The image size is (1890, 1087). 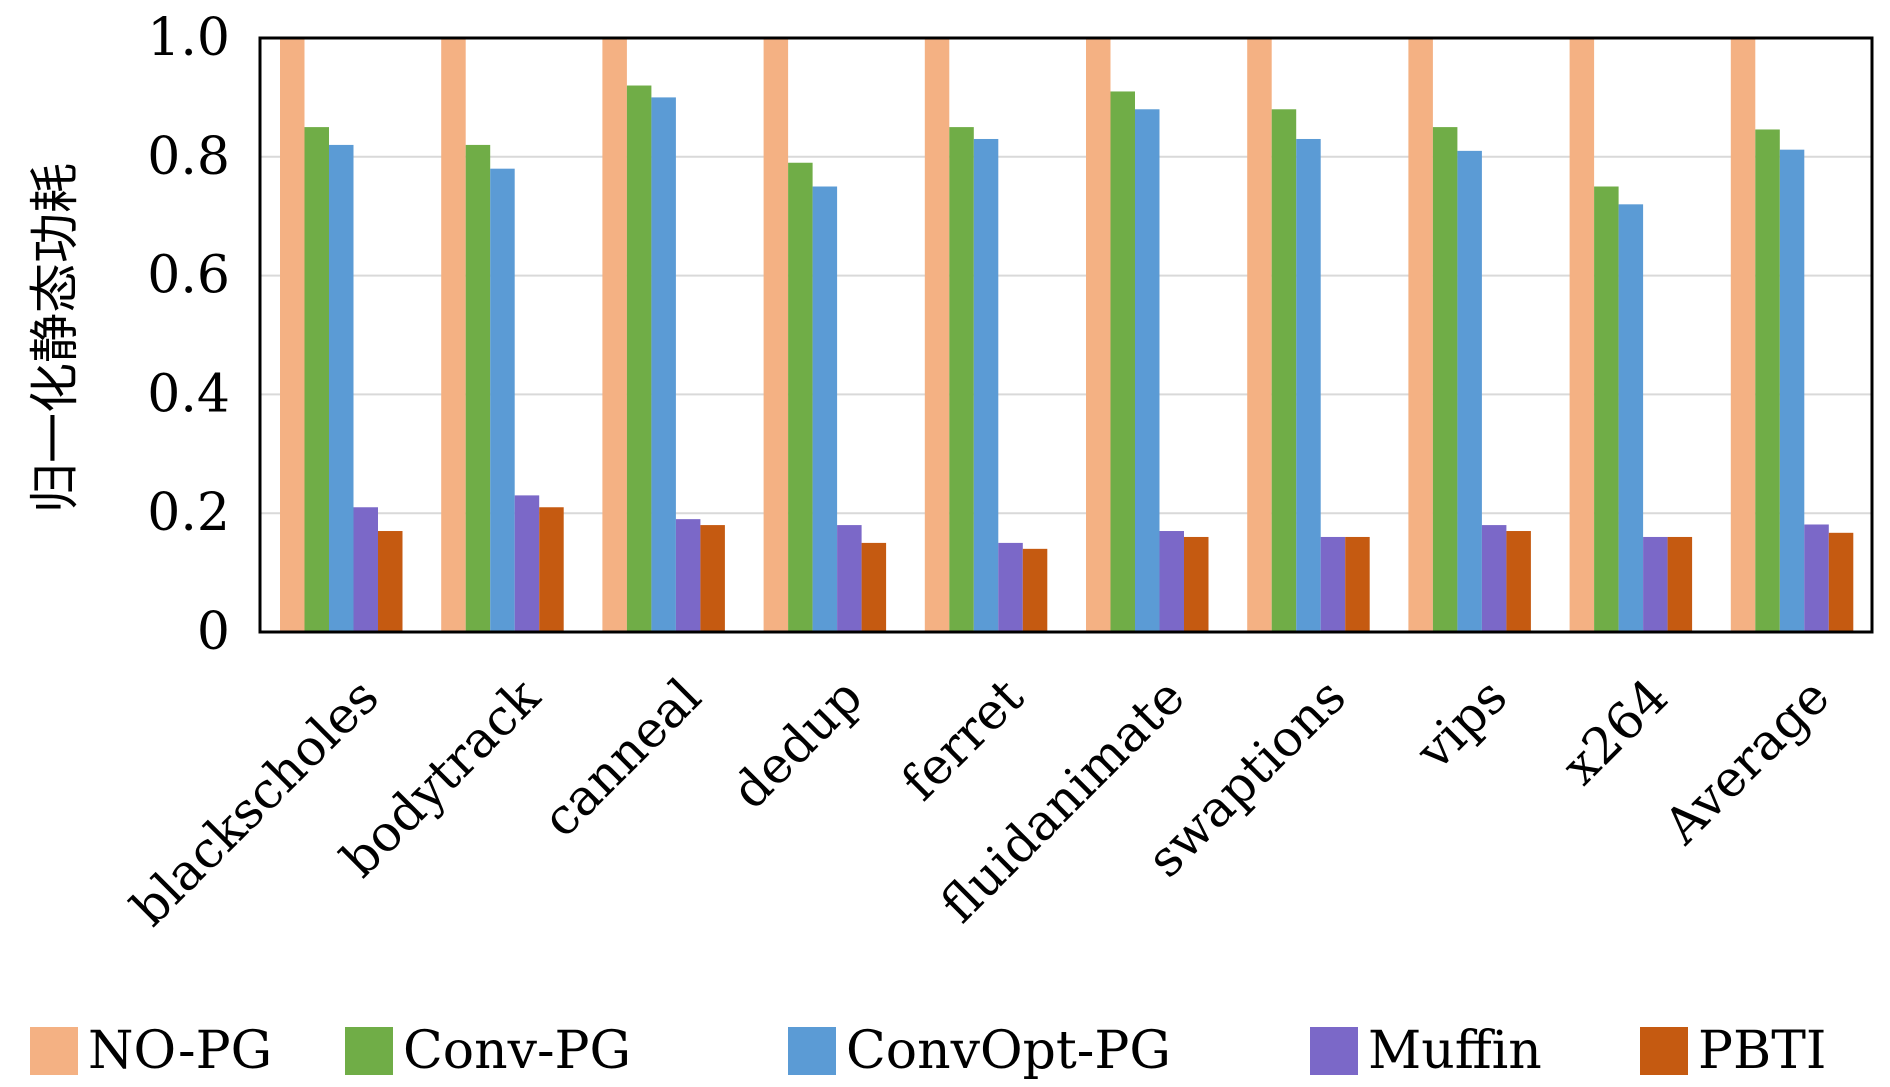 What do you see at coordinates (188, 157) in the screenshot?
I see `y-tick-label: 0.8` at bounding box center [188, 157].